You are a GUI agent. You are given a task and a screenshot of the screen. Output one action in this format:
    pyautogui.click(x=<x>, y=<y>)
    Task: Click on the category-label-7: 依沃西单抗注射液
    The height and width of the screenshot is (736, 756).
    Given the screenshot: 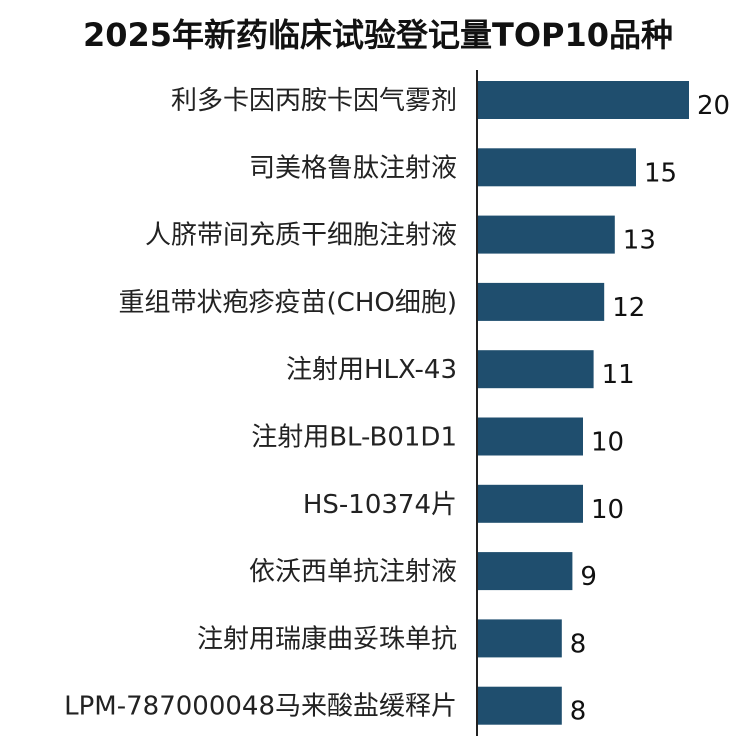 What is the action you would take?
    pyautogui.click(x=353, y=572)
    